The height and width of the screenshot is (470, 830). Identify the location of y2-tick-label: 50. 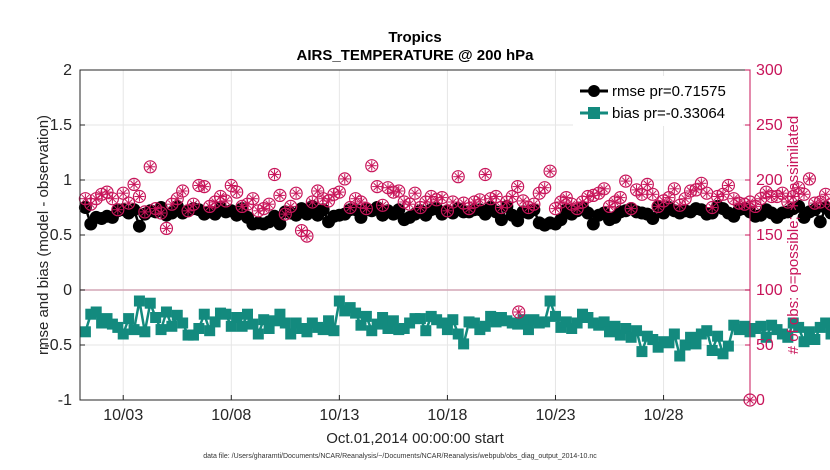
(765, 345).